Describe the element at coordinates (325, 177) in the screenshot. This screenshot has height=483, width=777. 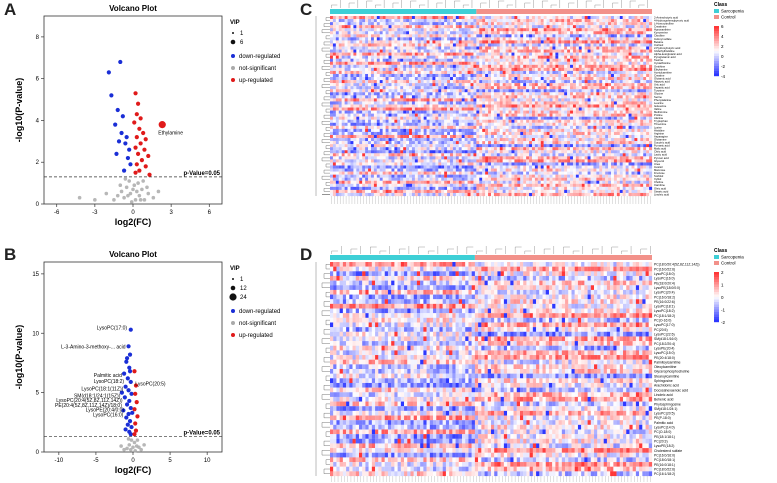
I see `row-dendrogram-branch` at that location.